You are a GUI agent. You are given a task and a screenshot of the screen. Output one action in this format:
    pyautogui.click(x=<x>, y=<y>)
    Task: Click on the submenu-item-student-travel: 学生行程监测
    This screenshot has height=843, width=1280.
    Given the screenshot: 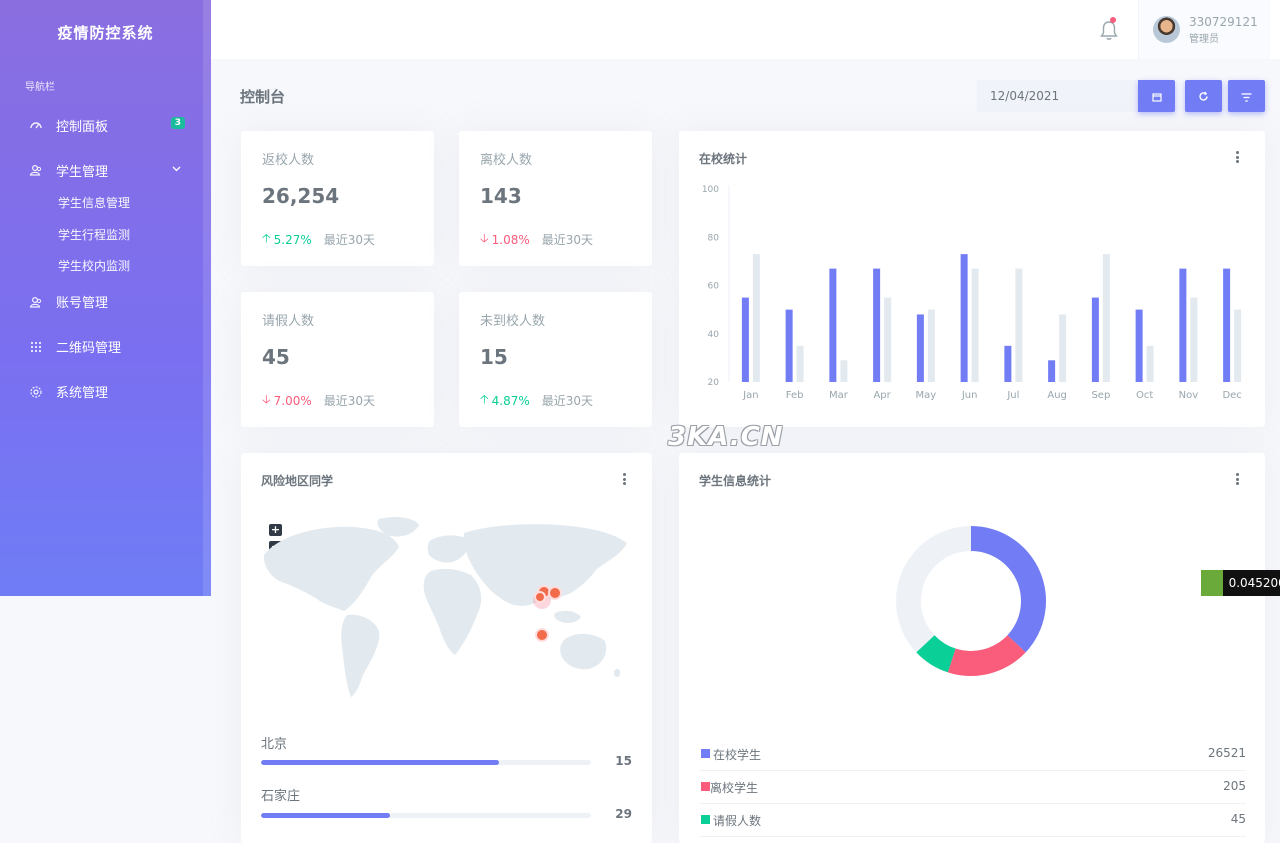 What is the action you would take?
    pyautogui.click(x=94, y=234)
    